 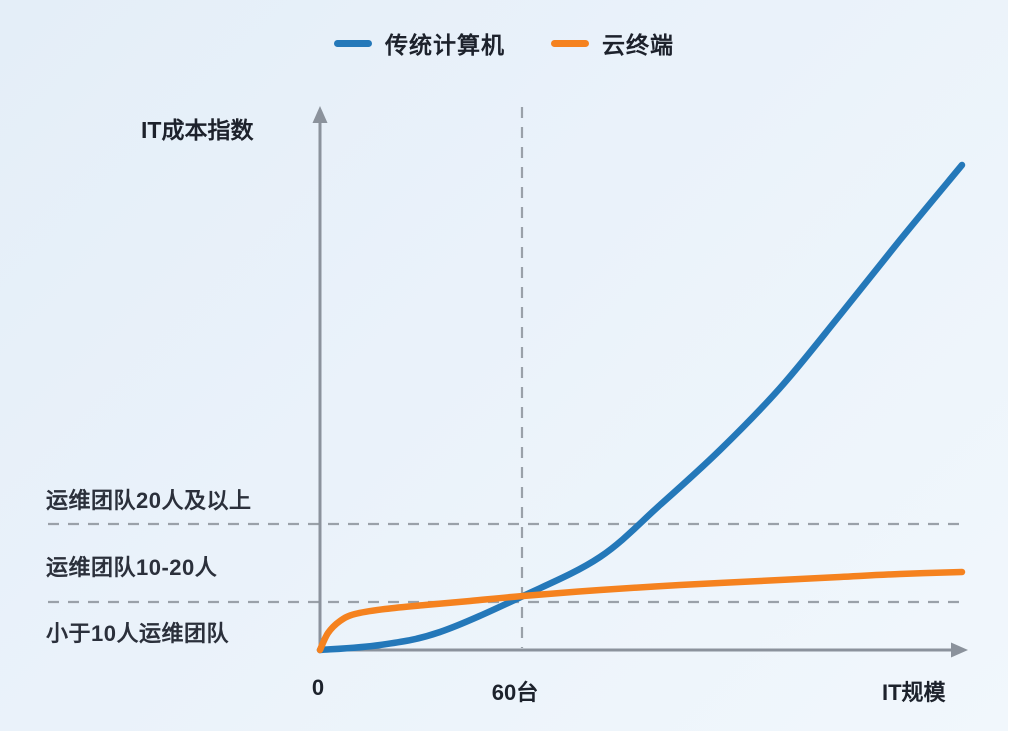 What do you see at coordinates (320, 114) in the screenshot?
I see `y-axis-arrow-icon` at bounding box center [320, 114].